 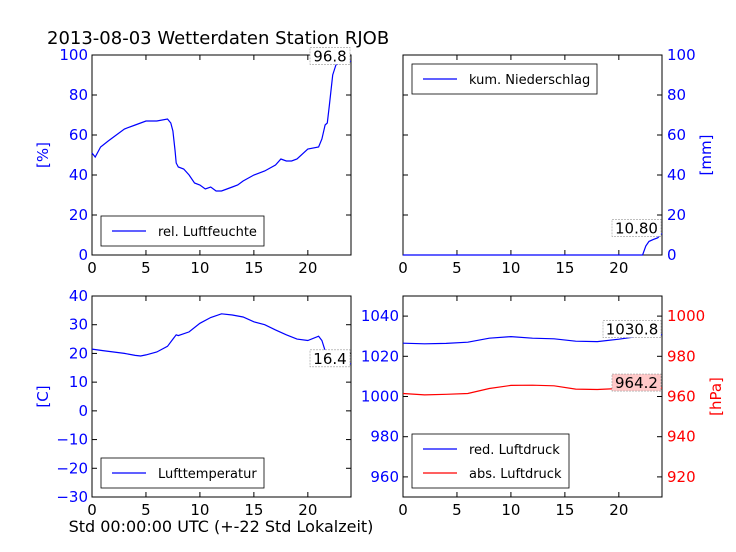 I want to click on y-tick-label: 1020, so click(x=380, y=356).